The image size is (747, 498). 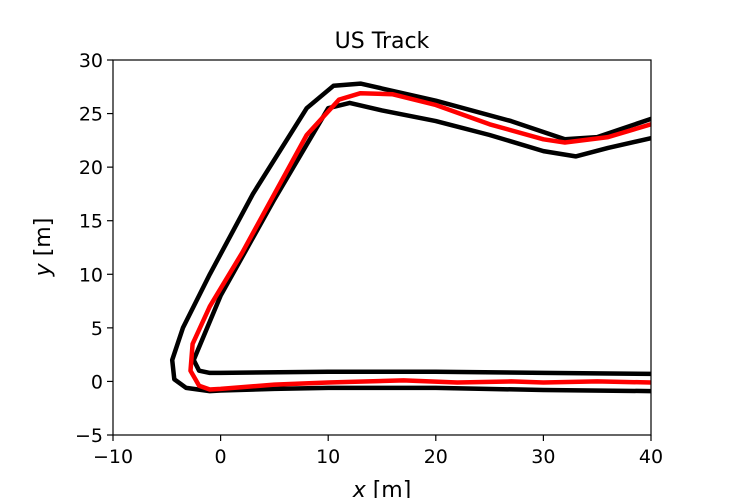 I want to click on x-tick-label: 10, so click(x=328, y=457).